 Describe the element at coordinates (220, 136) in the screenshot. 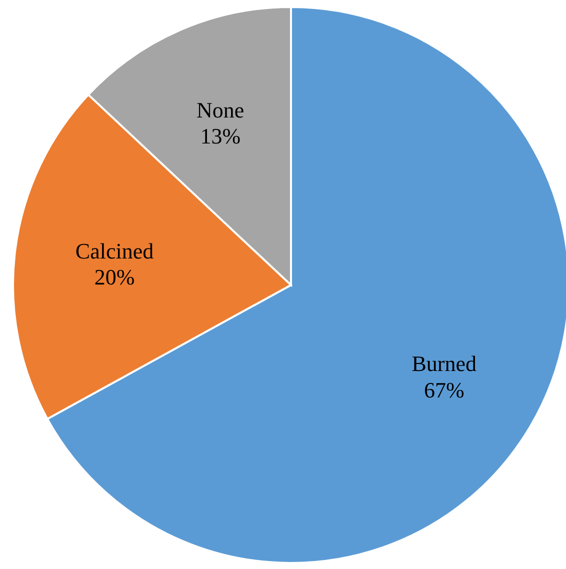

I see `data-label: 13%` at that location.